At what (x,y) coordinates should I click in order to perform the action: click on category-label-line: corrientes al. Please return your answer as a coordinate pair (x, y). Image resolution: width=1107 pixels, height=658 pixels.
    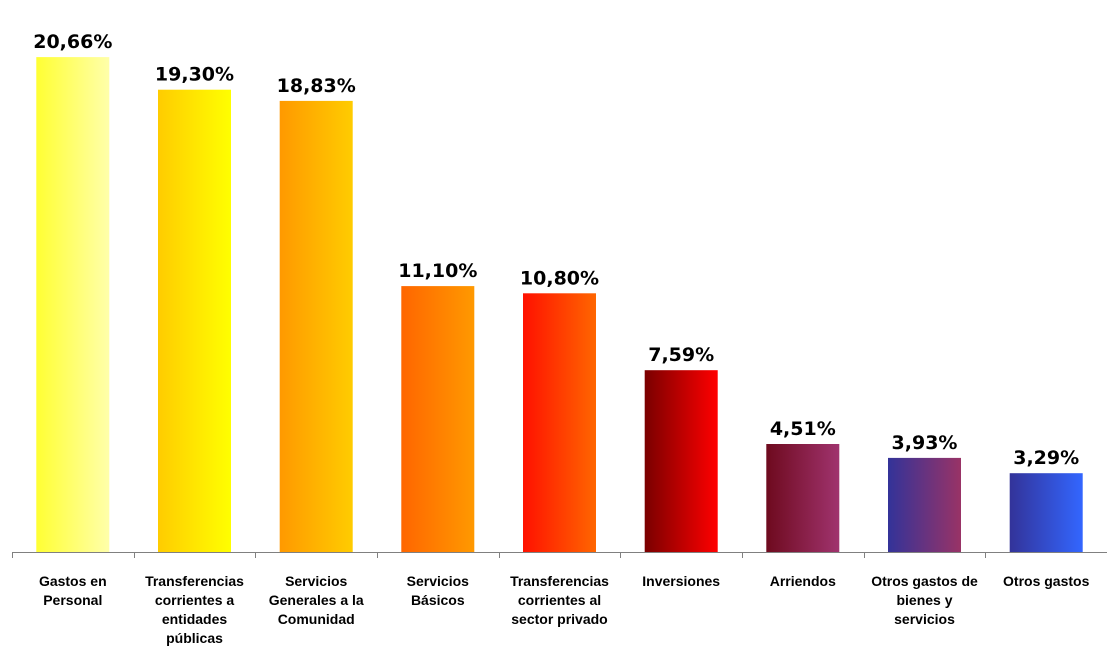
    Looking at the image, I should click on (559, 600).